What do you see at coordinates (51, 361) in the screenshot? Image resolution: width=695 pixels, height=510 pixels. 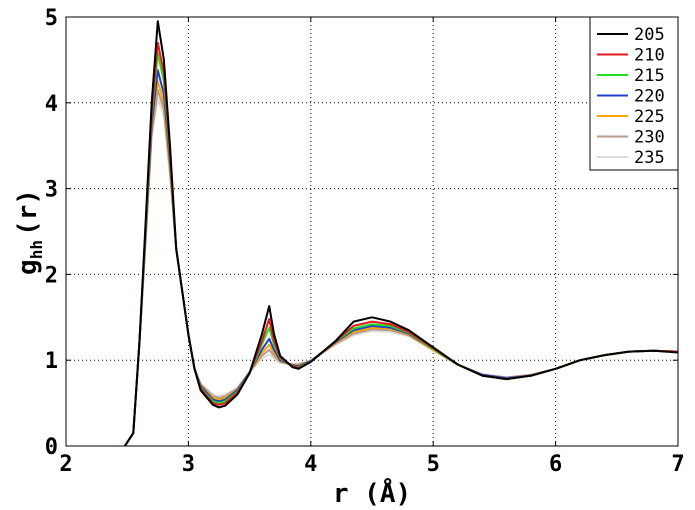 I see `y-tick-label: 1` at bounding box center [51, 361].